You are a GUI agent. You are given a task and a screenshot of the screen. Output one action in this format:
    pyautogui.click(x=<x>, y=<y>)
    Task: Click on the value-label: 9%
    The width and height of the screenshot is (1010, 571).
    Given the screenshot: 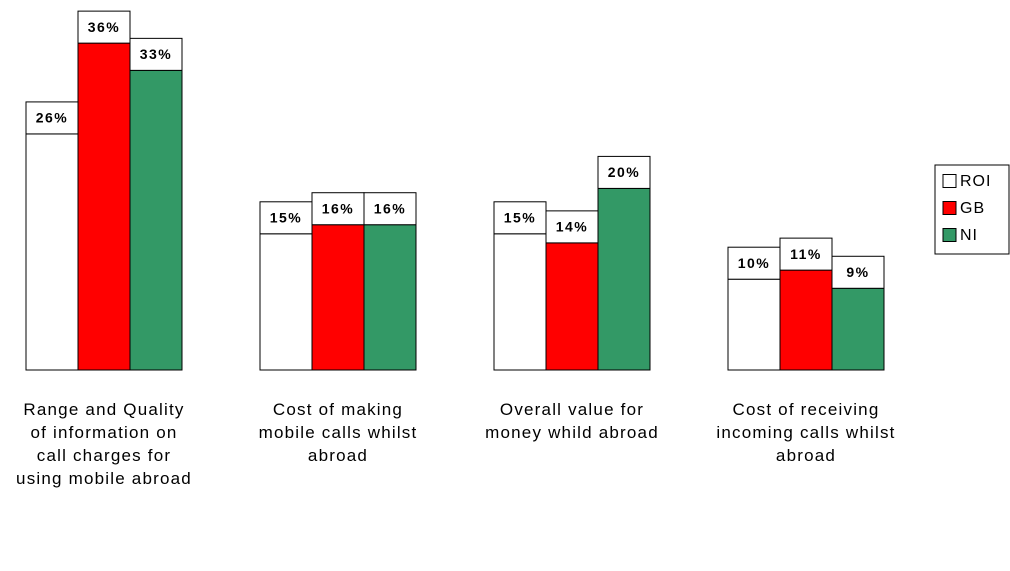 What is the action you would take?
    pyautogui.click(x=857, y=272)
    